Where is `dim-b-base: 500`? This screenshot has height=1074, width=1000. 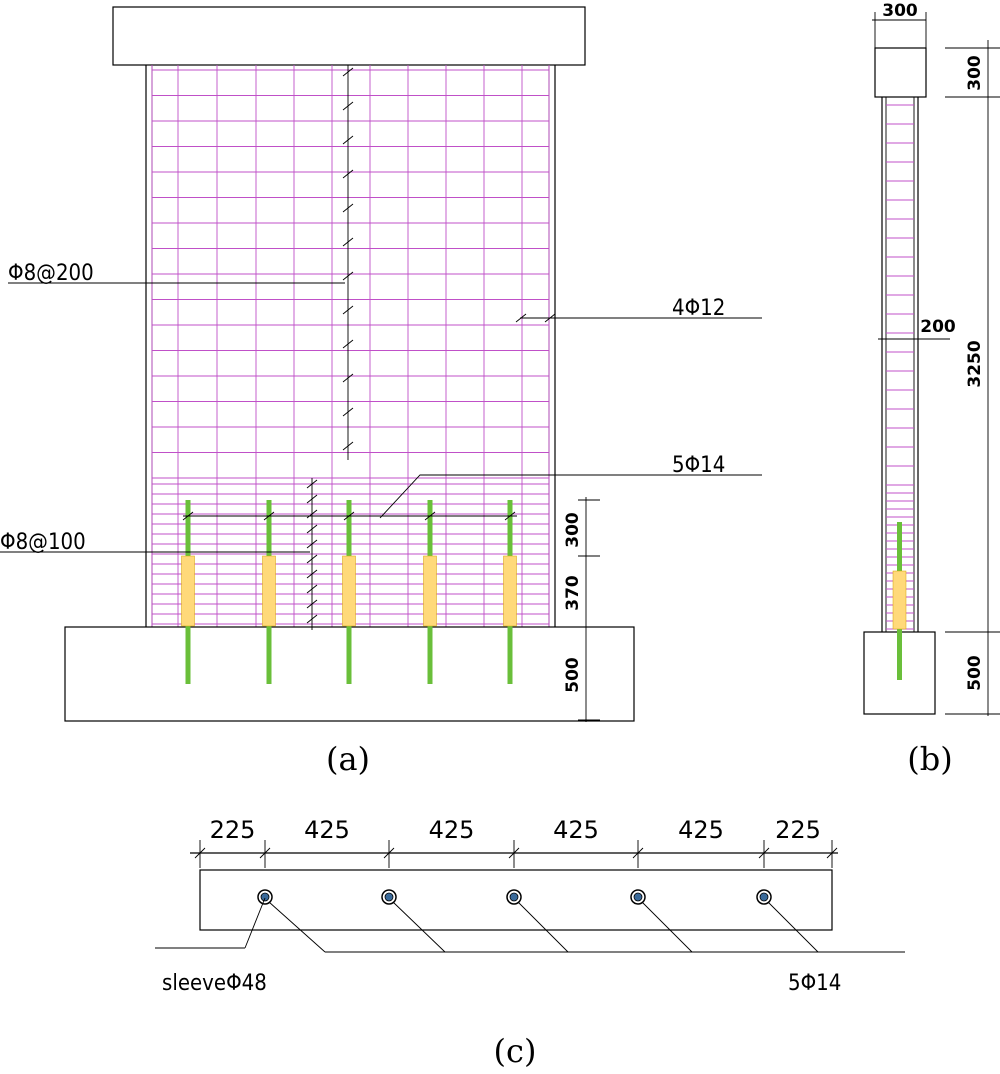
dim-b-base: 500 is located at coordinates (975, 673).